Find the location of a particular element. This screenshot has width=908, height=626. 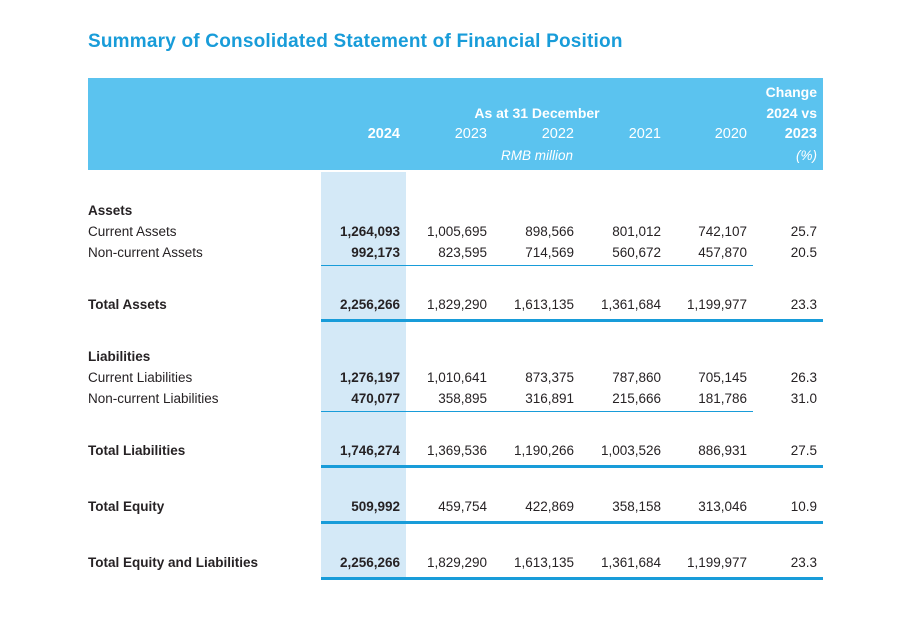

cell-2022: 898,566 is located at coordinates (549, 231).